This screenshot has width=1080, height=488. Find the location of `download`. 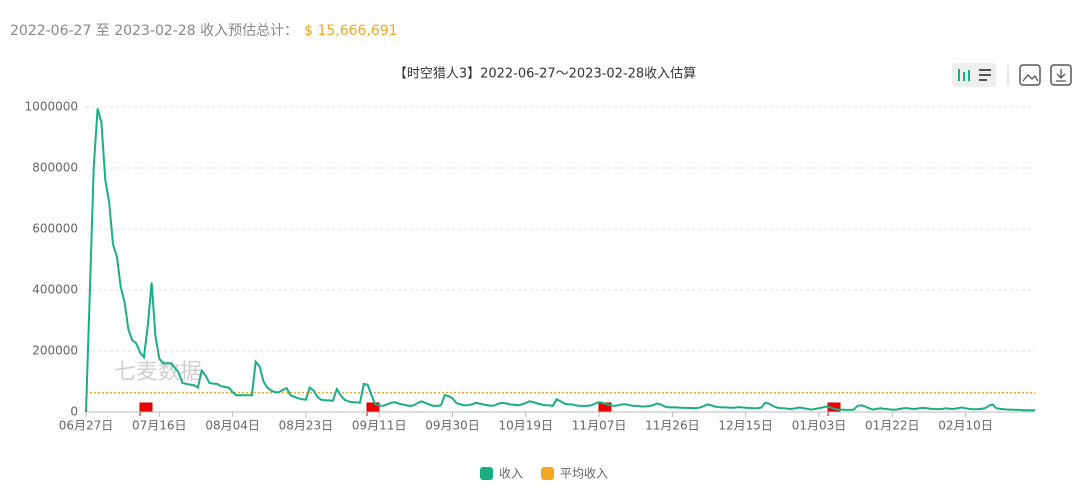

download is located at coordinates (1061, 75).